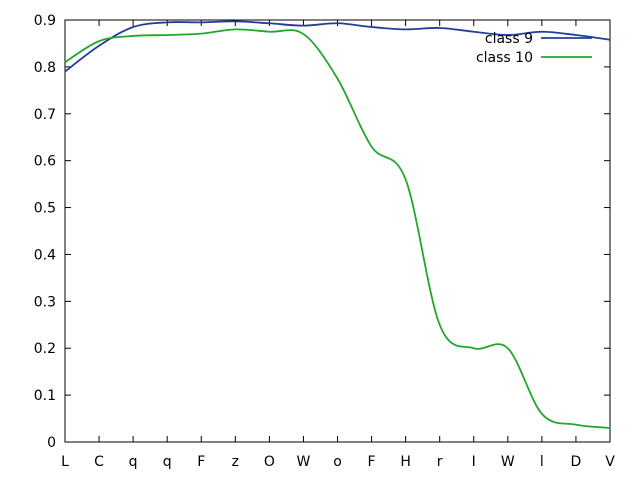 The width and height of the screenshot is (640, 480). What do you see at coordinates (576, 462) in the screenshot?
I see `x-tick-label: D` at bounding box center [576, 462].